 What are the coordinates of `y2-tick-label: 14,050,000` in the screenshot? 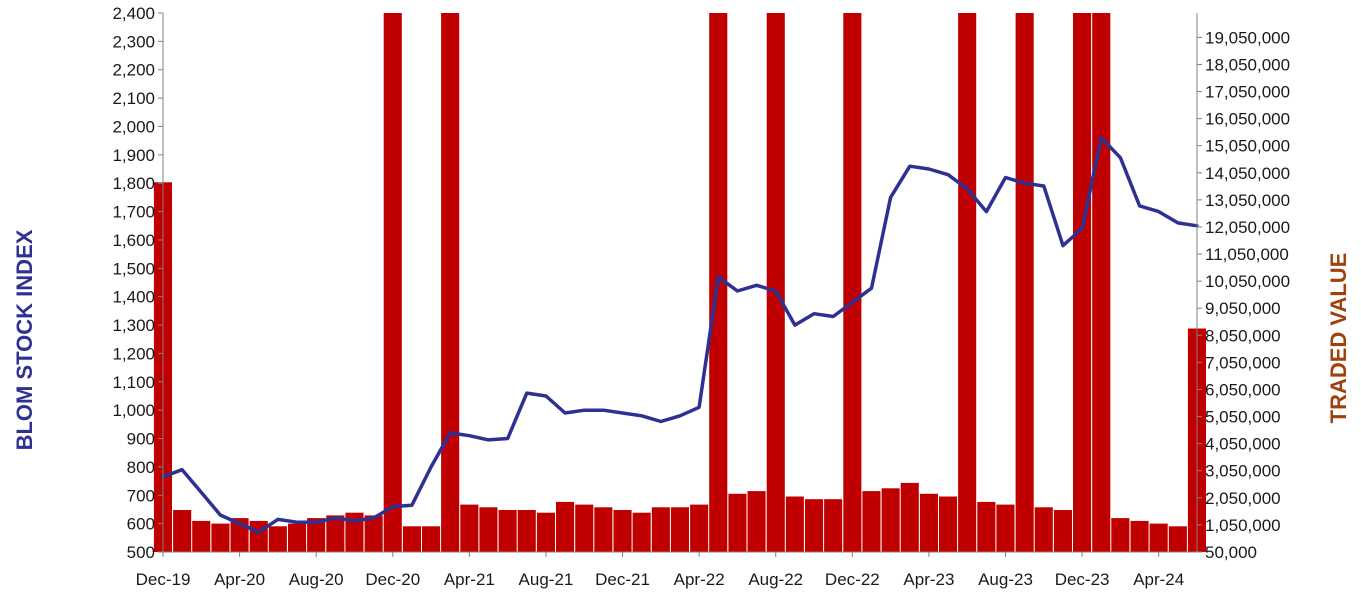 It's located at (1247, 173).